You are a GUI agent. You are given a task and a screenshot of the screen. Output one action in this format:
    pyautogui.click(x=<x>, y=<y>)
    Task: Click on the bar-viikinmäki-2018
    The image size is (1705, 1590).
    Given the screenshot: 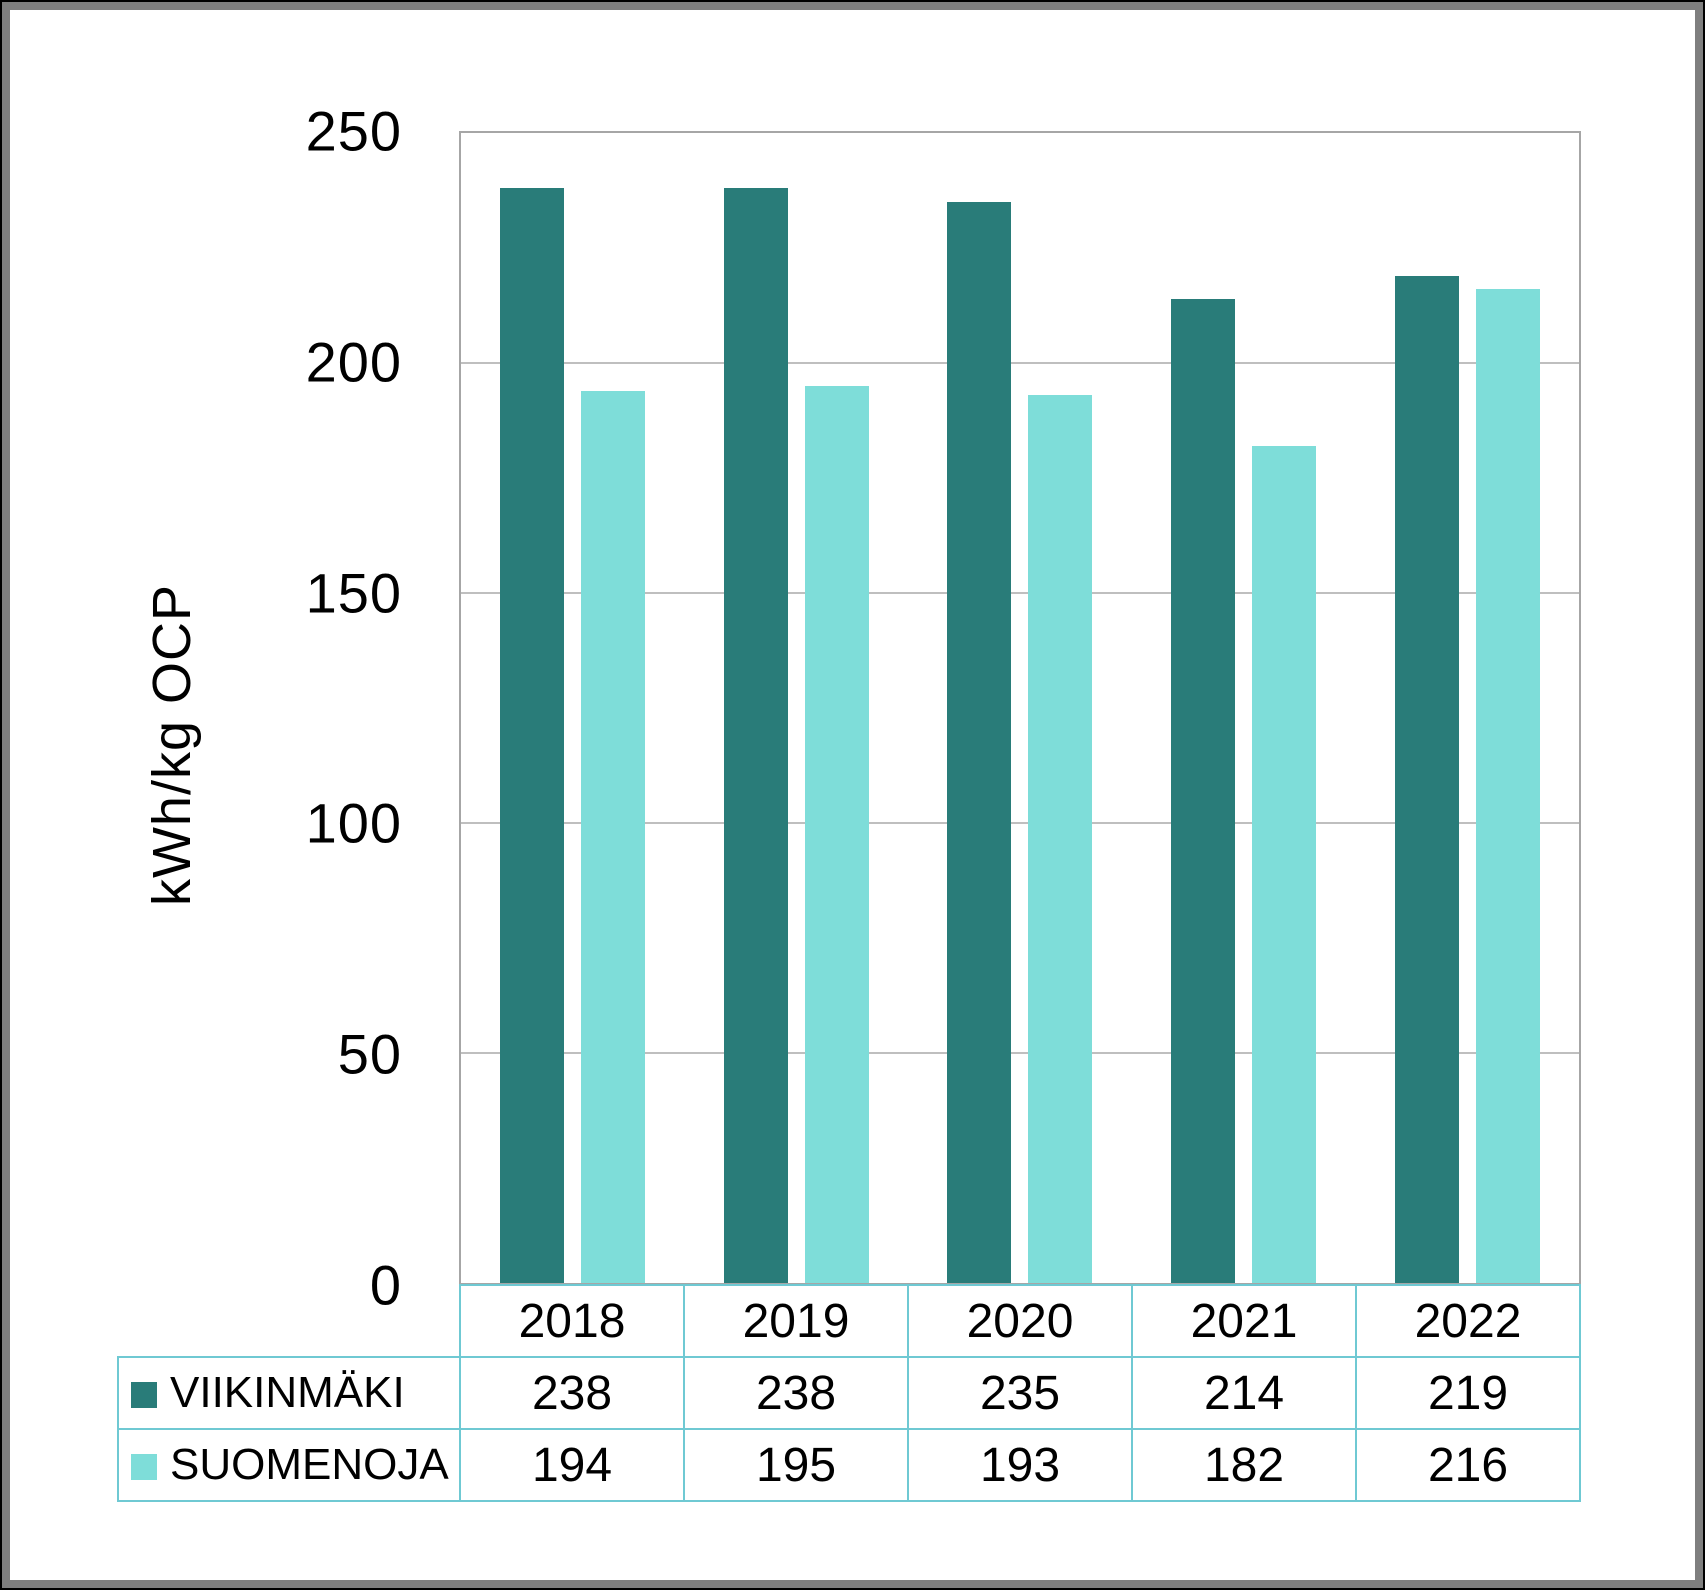 What is the action you would take?
    pyautogui.click(x=532, y=735)
    